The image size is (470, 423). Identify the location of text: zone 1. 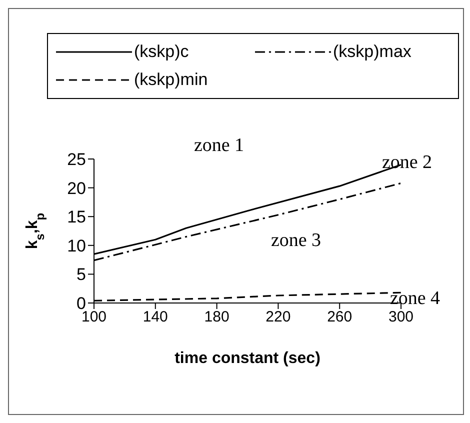
(219, 146).